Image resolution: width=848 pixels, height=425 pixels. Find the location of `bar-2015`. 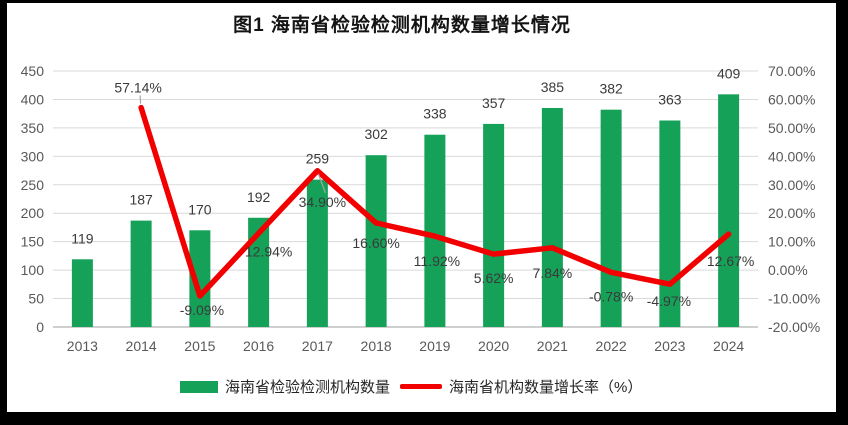

bar-2015 is located at coordinates (200, 278).